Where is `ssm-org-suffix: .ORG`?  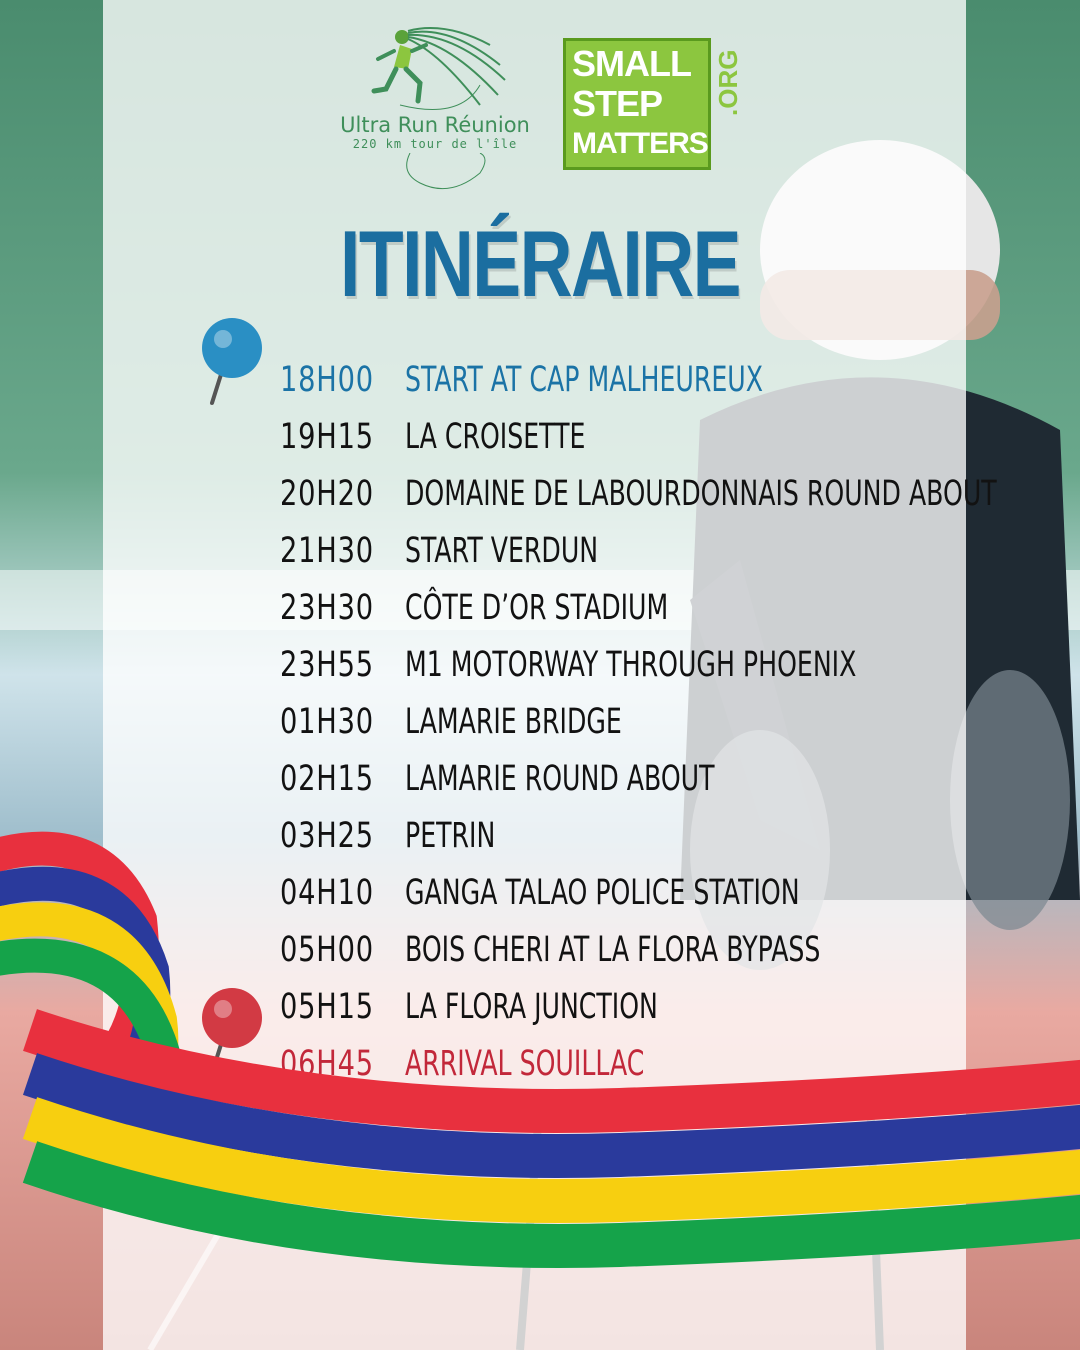
ssm-org-suffix: .ORG is located at coordinates (728, 82).